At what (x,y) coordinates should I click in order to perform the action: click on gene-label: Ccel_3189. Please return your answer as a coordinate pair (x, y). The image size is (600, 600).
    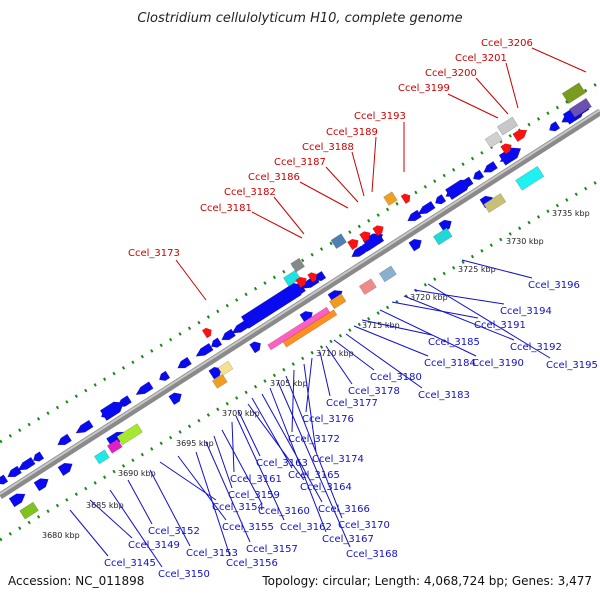
    Looking at the image, I should click on (352, 132).